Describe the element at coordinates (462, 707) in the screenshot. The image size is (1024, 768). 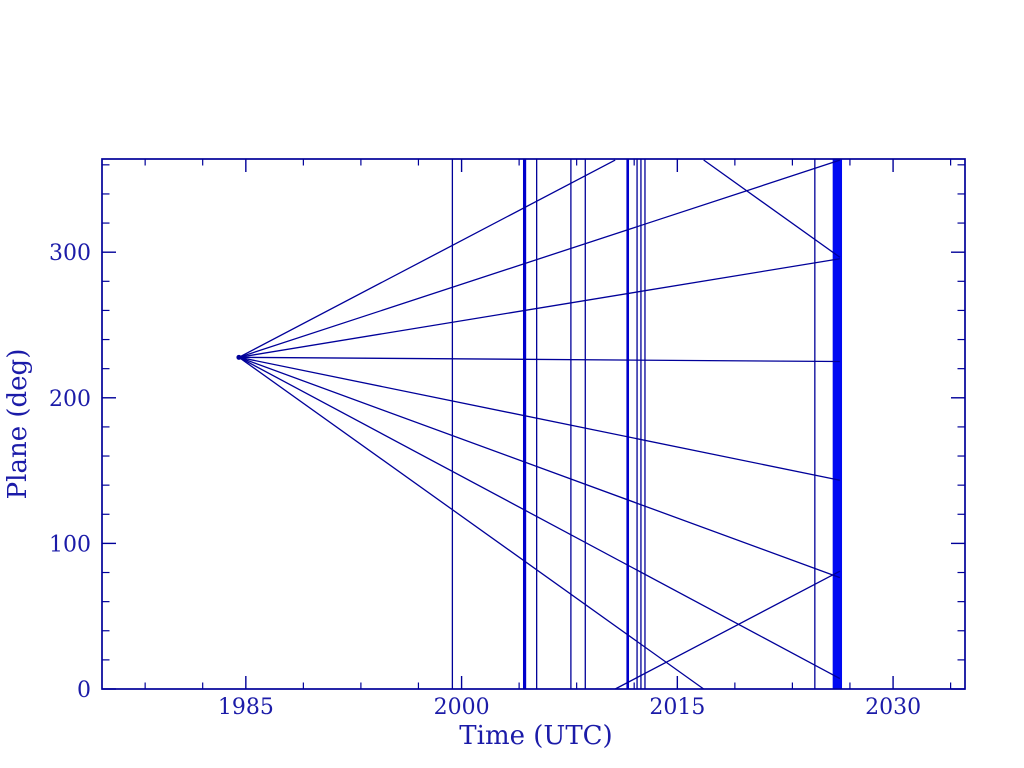
I see `x-tick-label: 2000` at that location.